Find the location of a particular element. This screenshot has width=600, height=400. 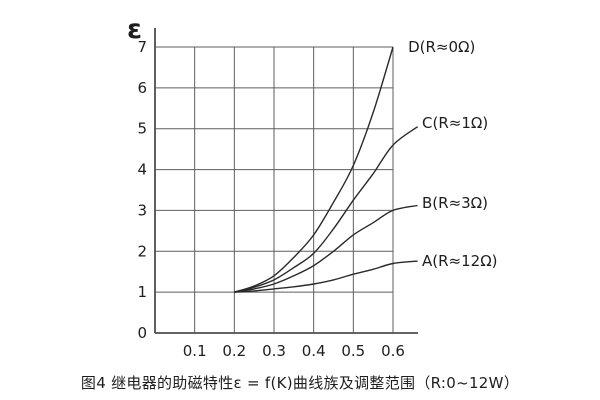

y-tick-label: 1 is located at coordinates (142, 292).